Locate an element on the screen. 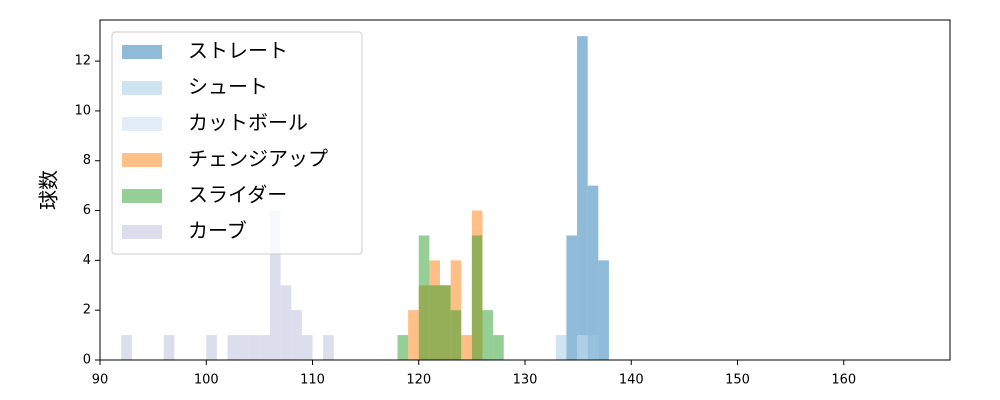 Image resolution: width=1000 pixels, height=400 pixels. x-tick-label: 110 is located at coordinates (312, 380).